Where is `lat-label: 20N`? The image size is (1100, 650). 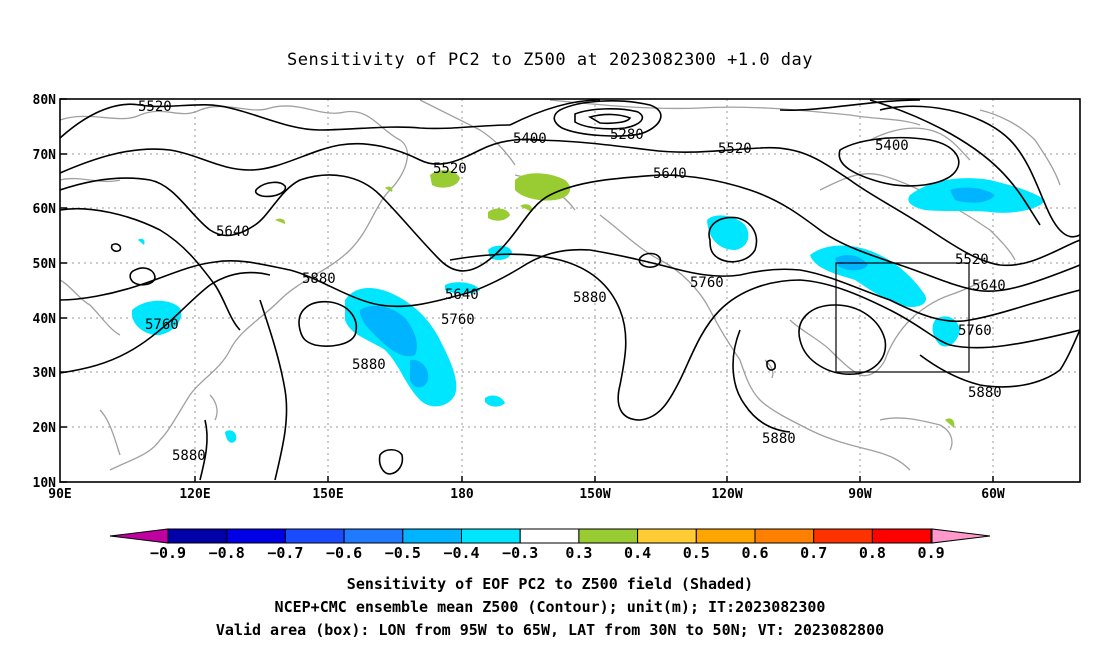
lat-label: 20N is located at coordinates (45, 428).